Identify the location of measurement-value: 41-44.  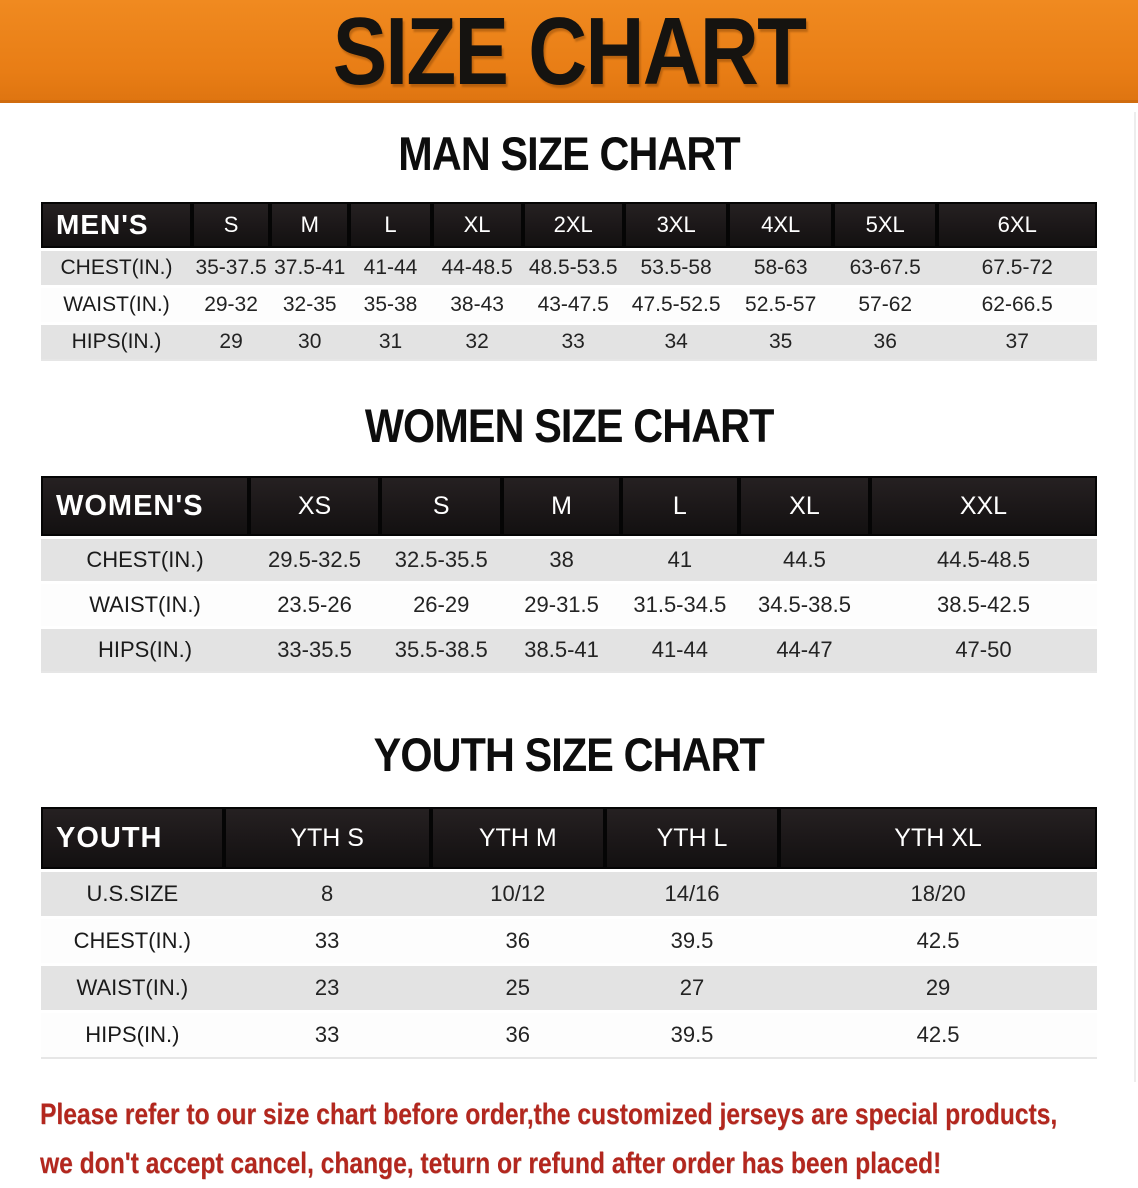
(390, 268).